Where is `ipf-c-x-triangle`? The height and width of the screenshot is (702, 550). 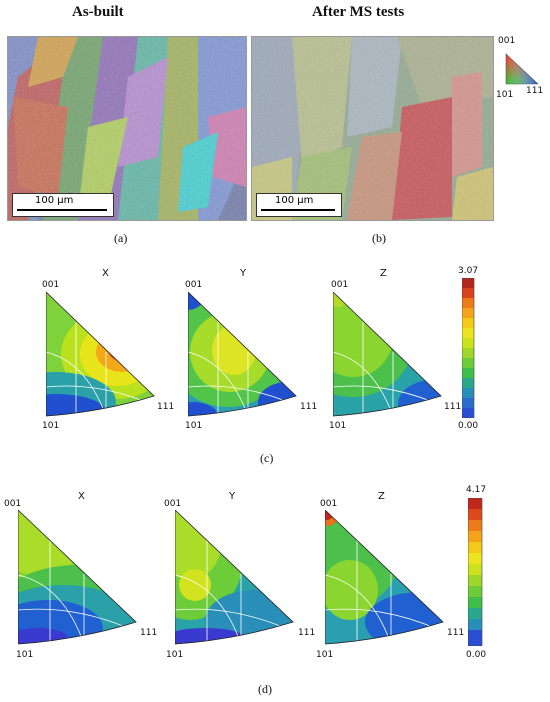 ipf-c-x-triangle is located at coordinates (100, 354).